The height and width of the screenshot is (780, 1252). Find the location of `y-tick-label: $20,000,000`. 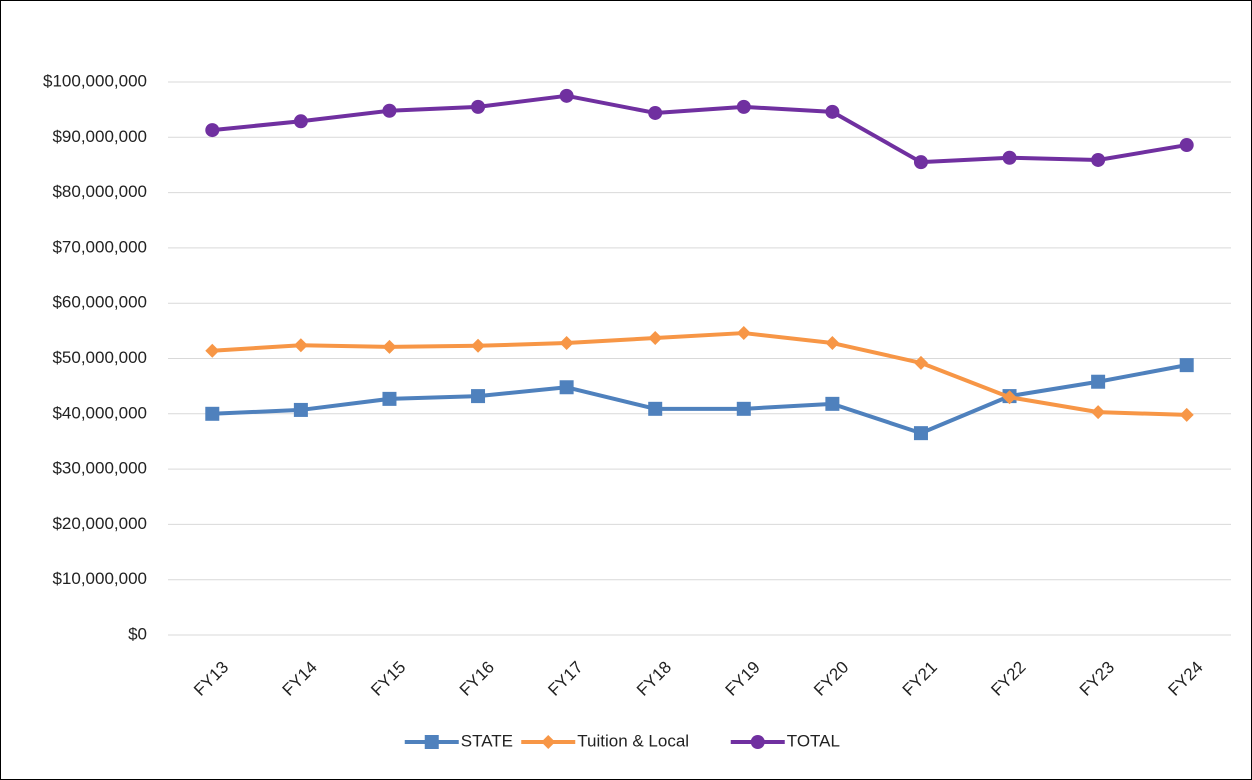

y-tick-label: $20,000,000 is located at coordinates (99, 523).